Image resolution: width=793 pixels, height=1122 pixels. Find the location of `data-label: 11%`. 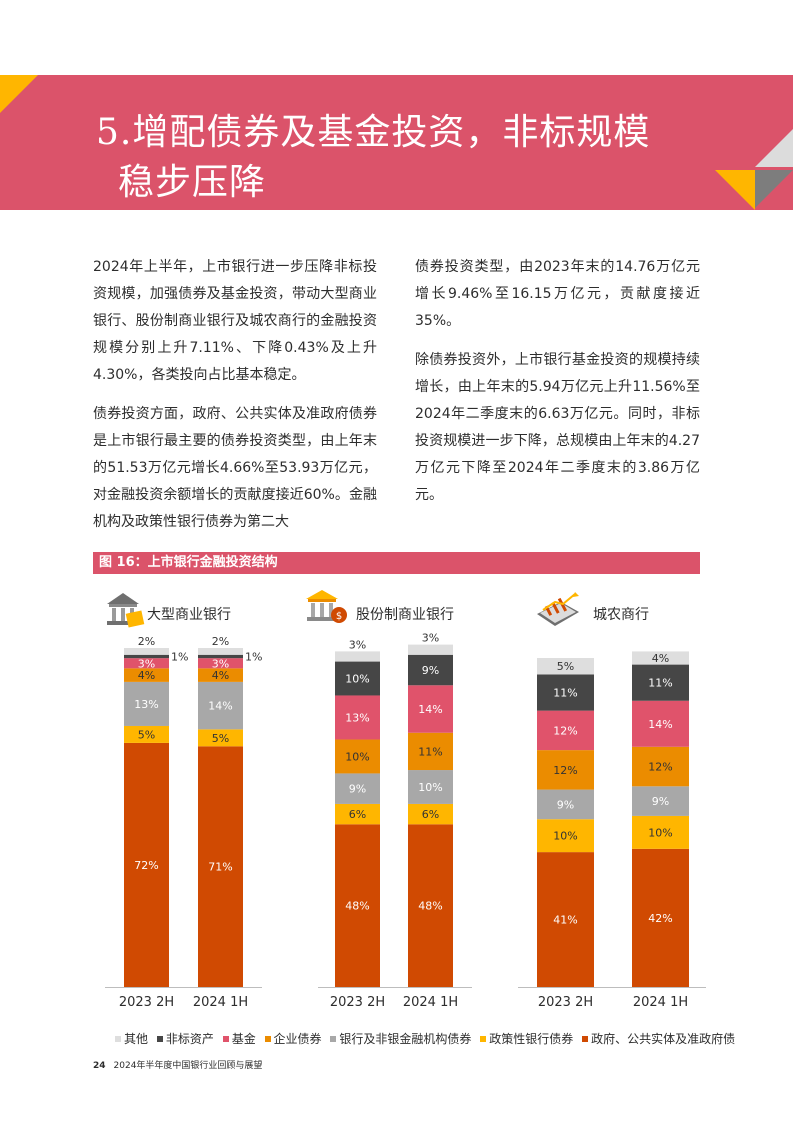

data-label: 11% is located at coordinates (430, 751).